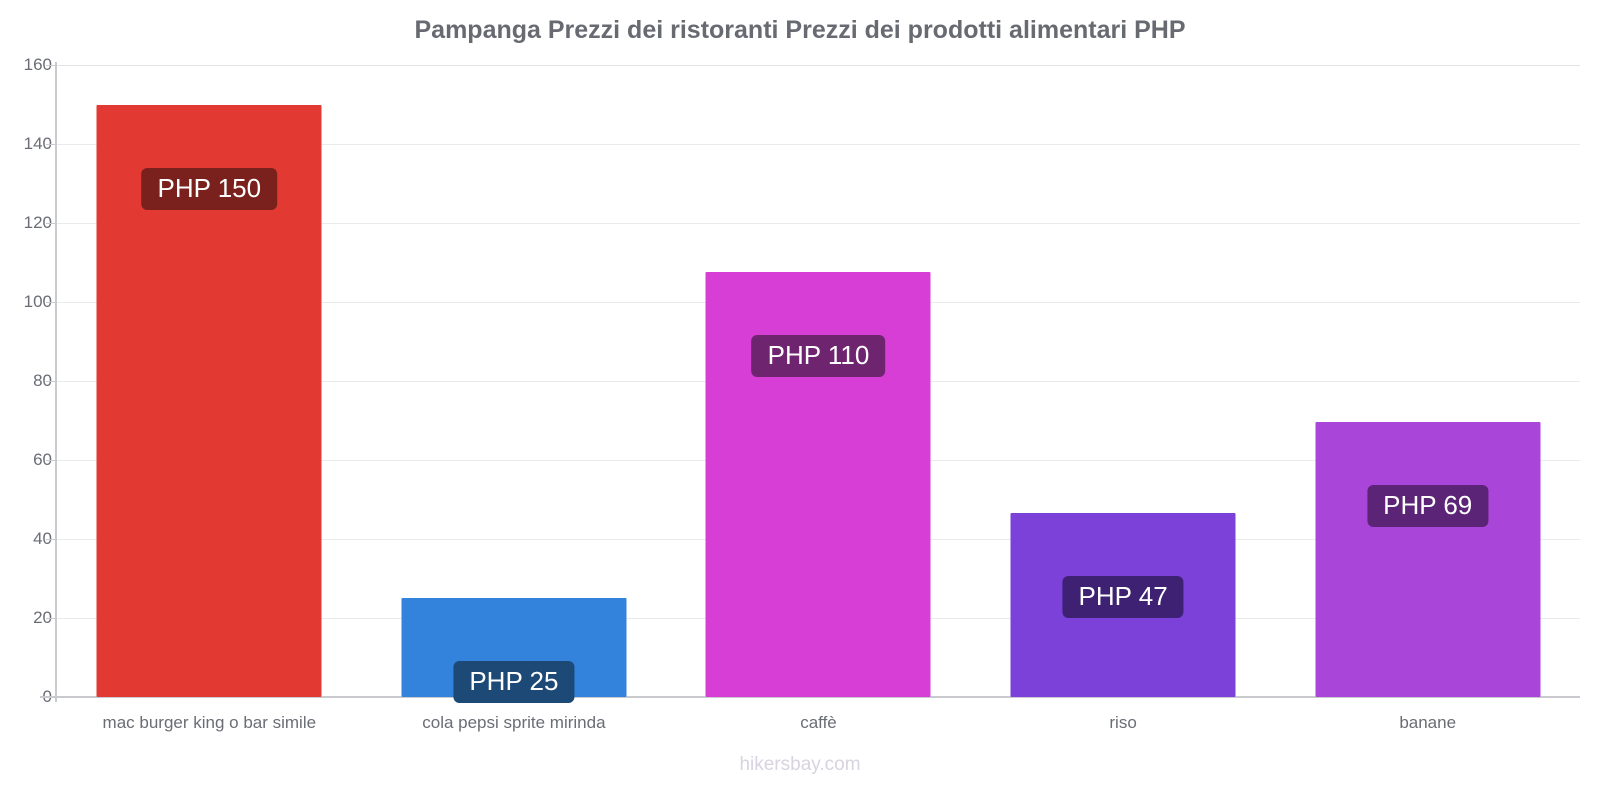 The width and height of the screenshot is (1600, 800). What do you see at coordinates (1428, 722) in the screenshot?
I see `x-axis-tick-label: banane` at bounding box center [1428, 722].